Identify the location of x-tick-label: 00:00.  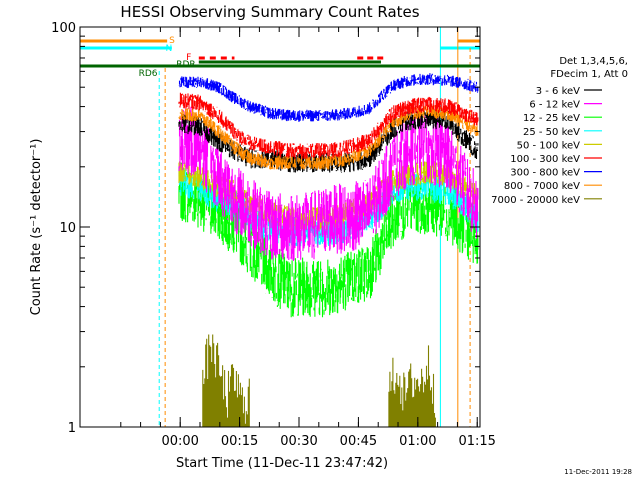
(179, 441).